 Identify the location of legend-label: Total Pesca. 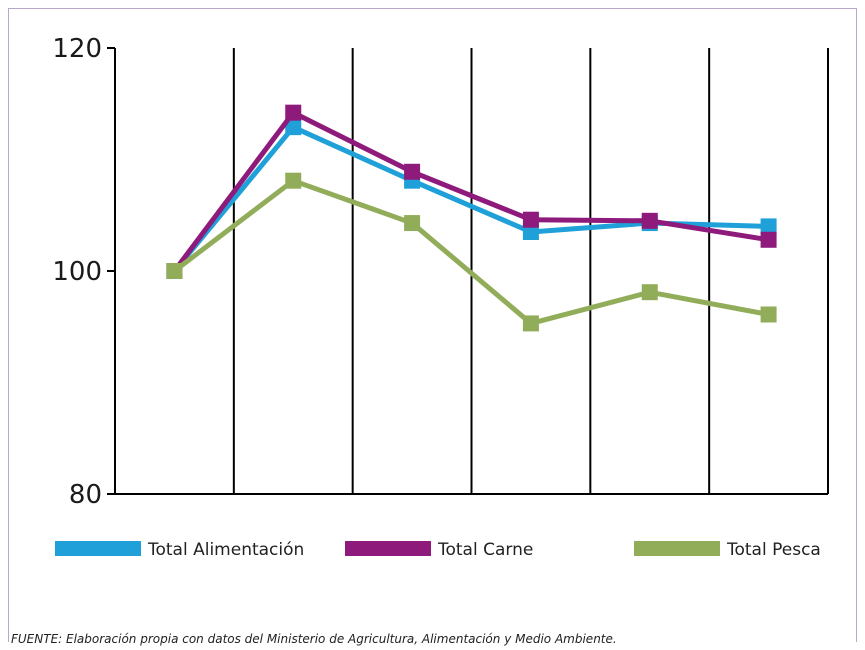
(773, 550).